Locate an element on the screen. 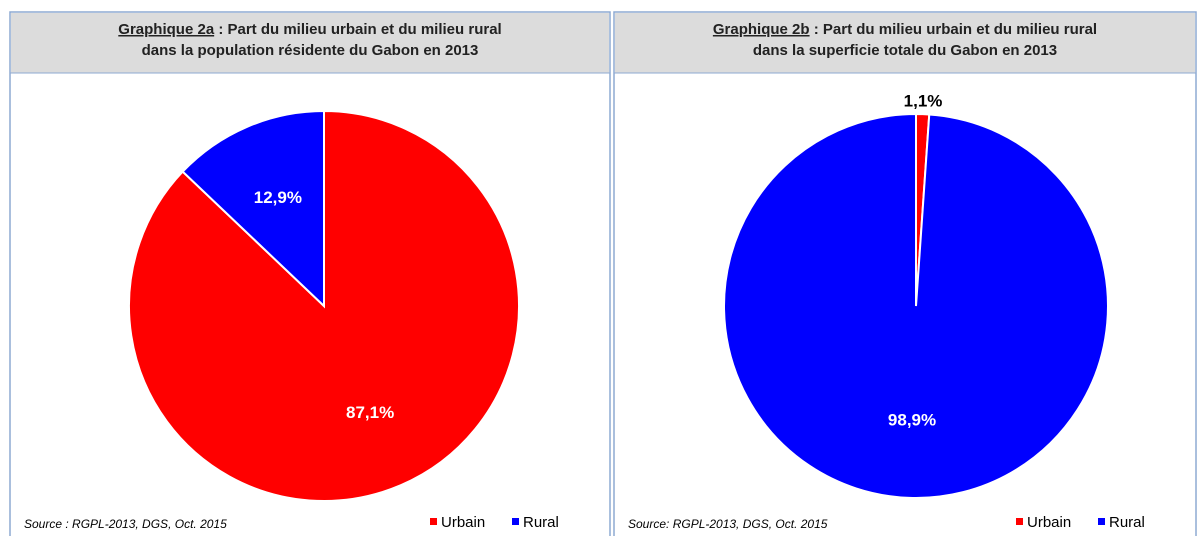 This screenshot has width=1200, height=536. data-label: 12,9% is located at coordinates (278, 197).